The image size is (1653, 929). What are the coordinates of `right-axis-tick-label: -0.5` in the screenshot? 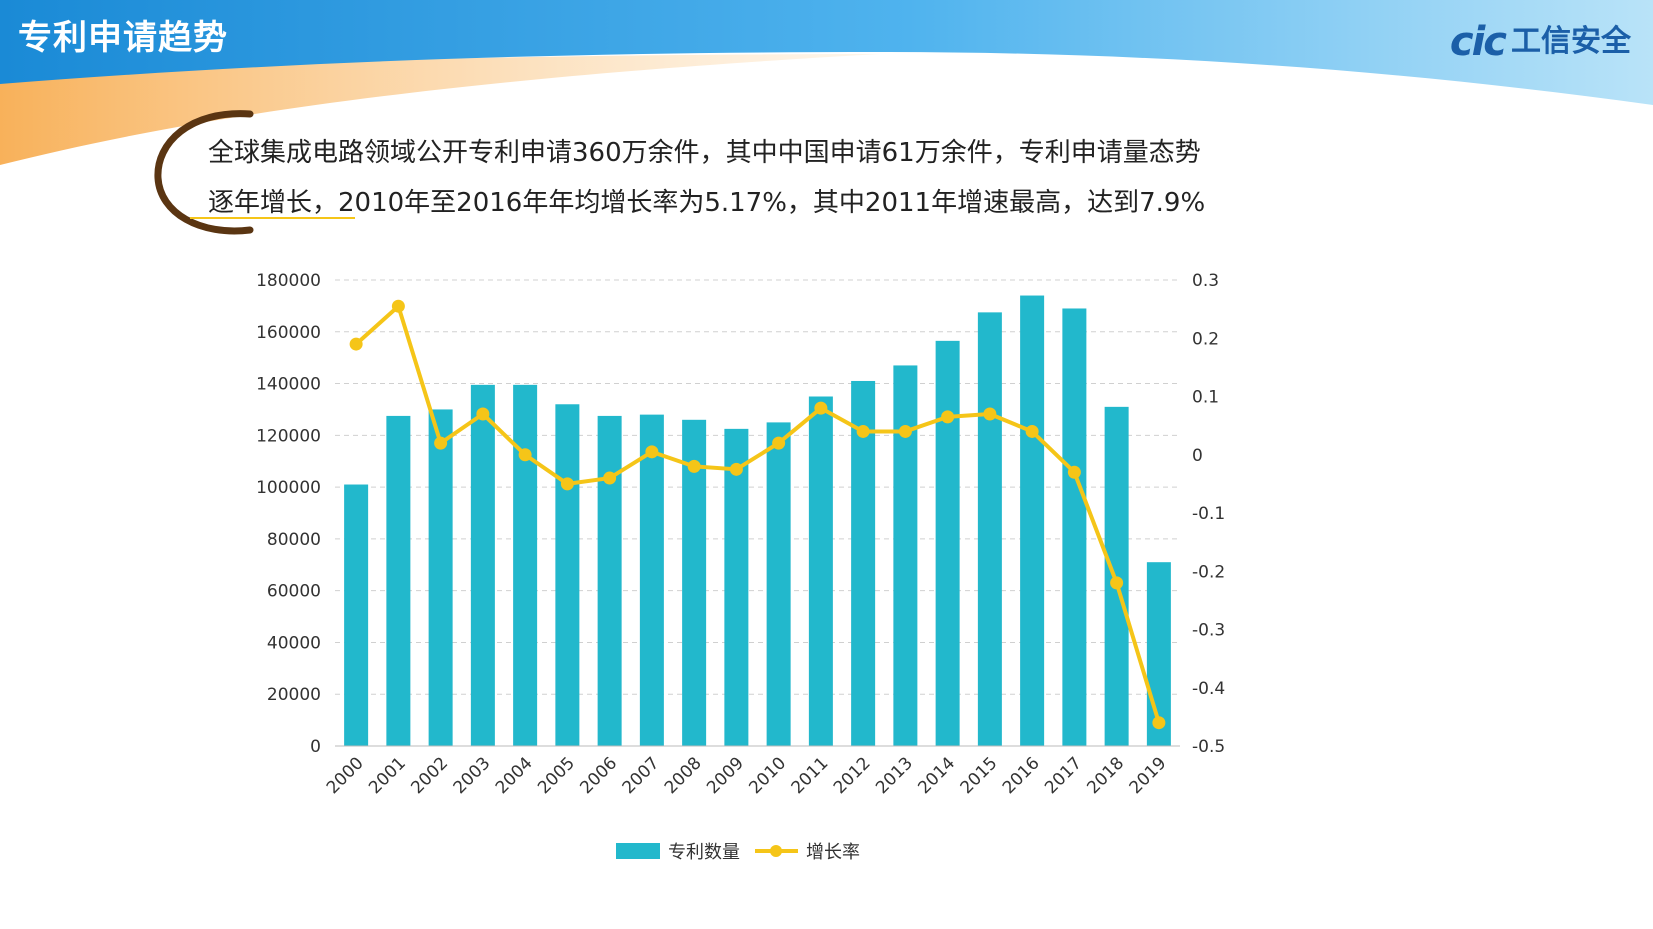 It's located at (1208, 747).